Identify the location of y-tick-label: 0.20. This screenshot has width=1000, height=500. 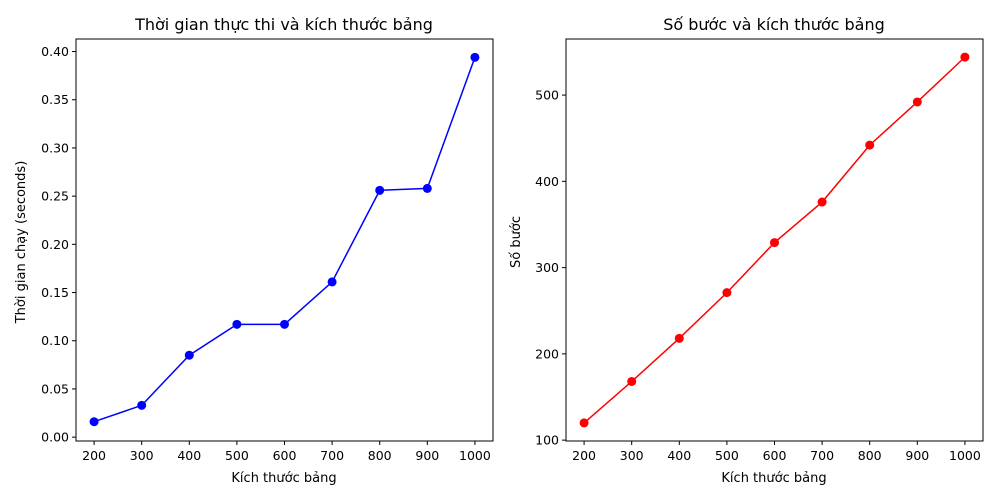
(55, 244).